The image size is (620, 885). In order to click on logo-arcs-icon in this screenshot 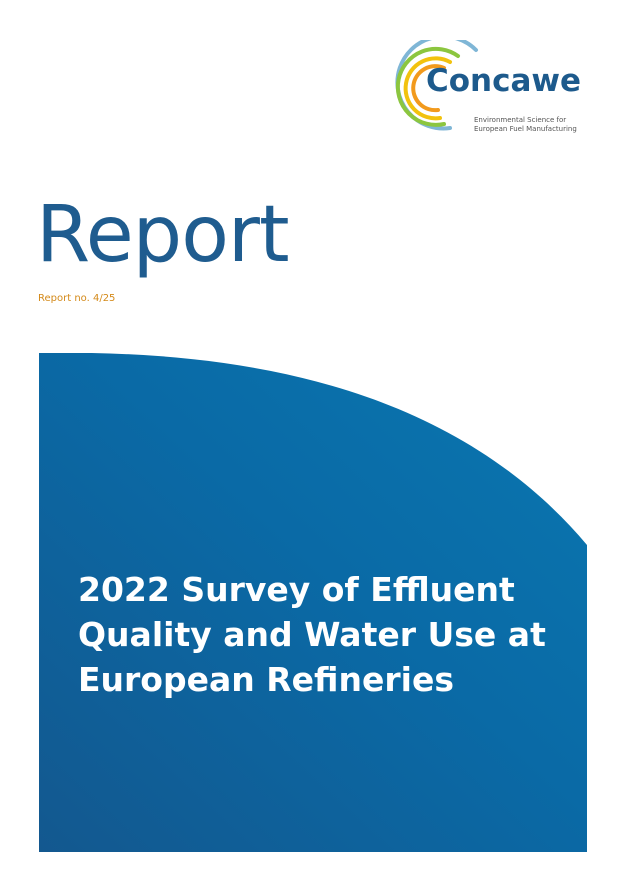, I will do `click(436, 85)`.